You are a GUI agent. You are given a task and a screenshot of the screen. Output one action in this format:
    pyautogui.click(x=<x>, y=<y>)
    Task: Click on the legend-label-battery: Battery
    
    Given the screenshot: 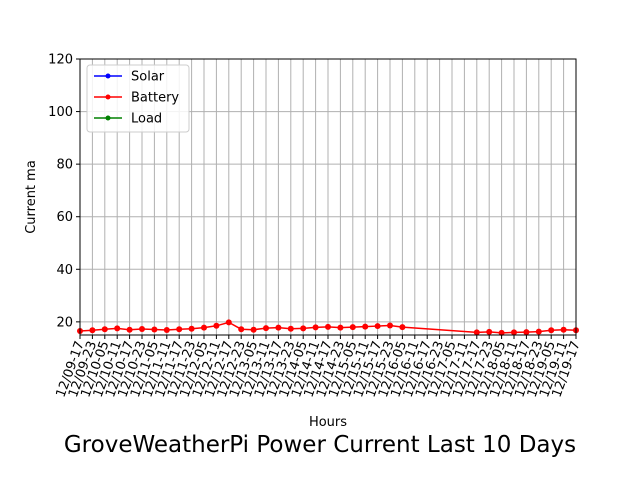 What is the action you would take?
    pyautogui.click(x=155, y=98)
    